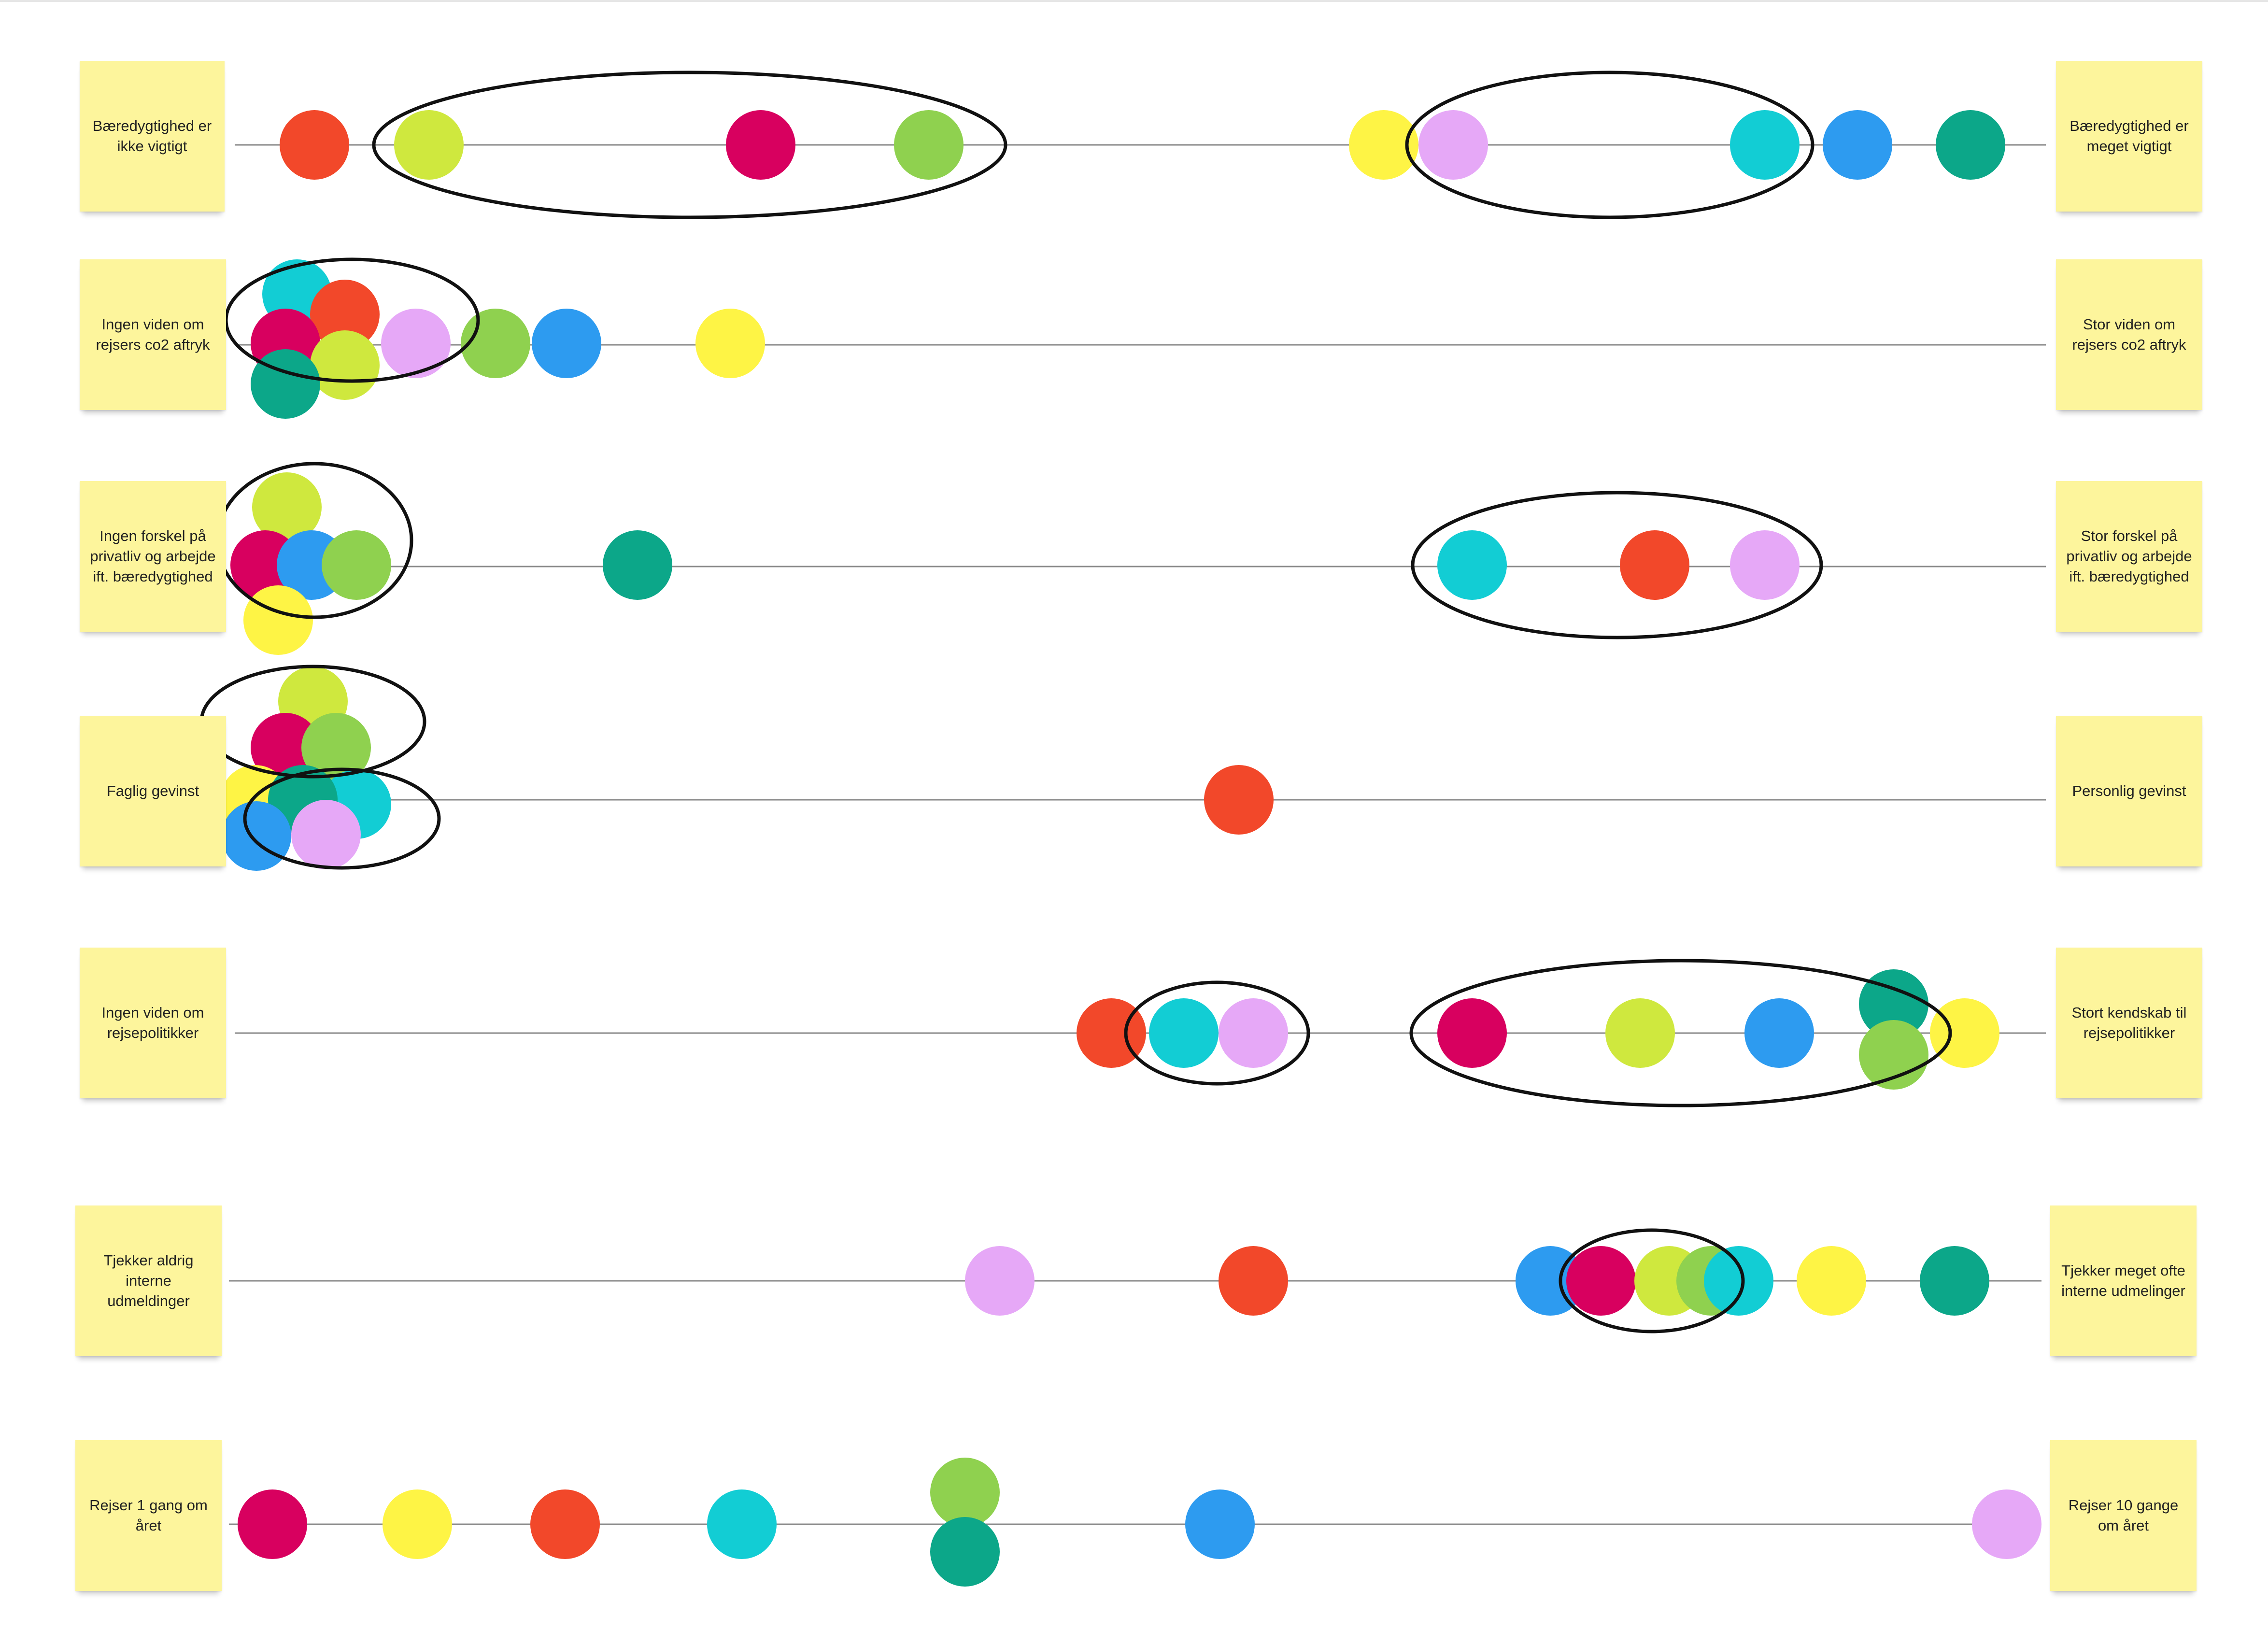 The image size is (2268, 1645). I want to click on row-internal-announcements-left-label: Tjekker aldrig interne udmeldinger, so click(148, 1281).